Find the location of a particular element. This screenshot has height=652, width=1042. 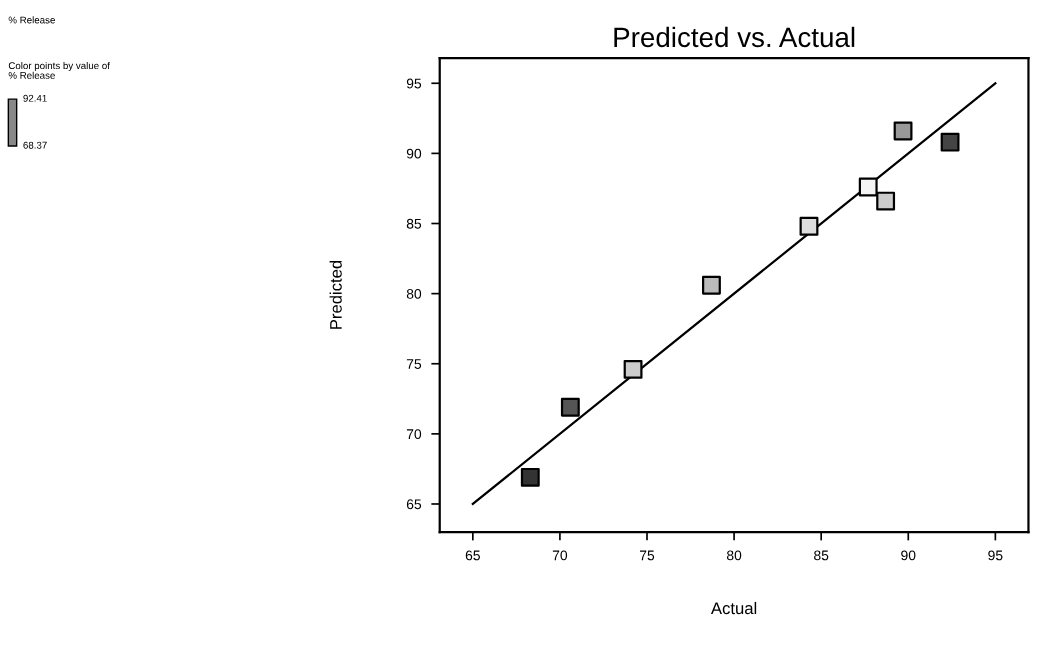

y-axis-title: Predicted is located at coordinates (335, 294).